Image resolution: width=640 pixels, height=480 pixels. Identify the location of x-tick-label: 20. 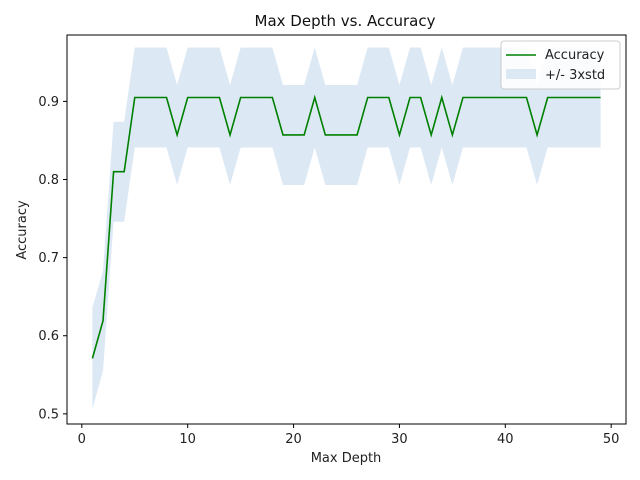
(293, 439).